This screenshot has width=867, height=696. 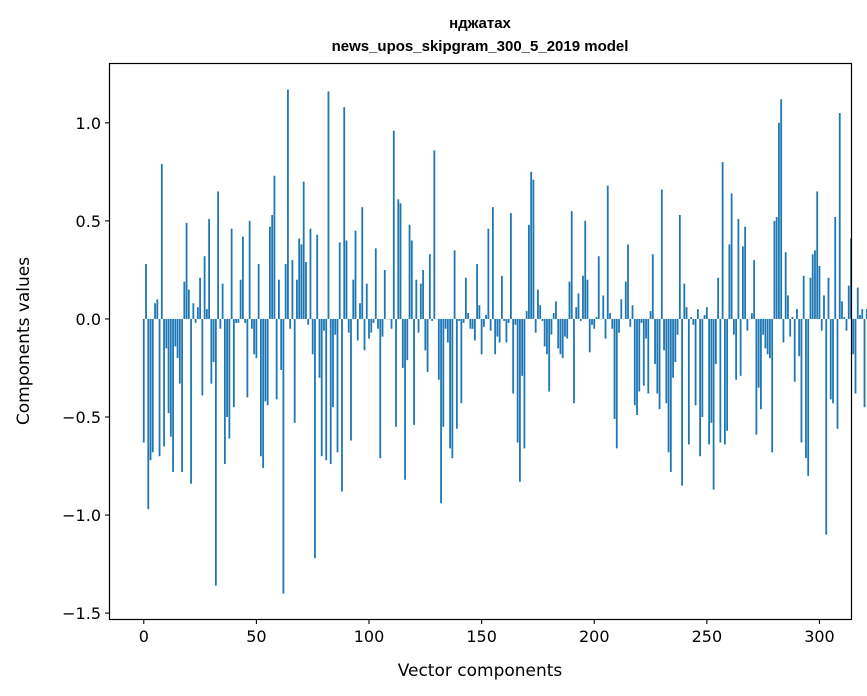 What do you see at coordinates (594, 636) in the screenshot?
I see `x-tick-label: 200` at bounding box center [594, 636].